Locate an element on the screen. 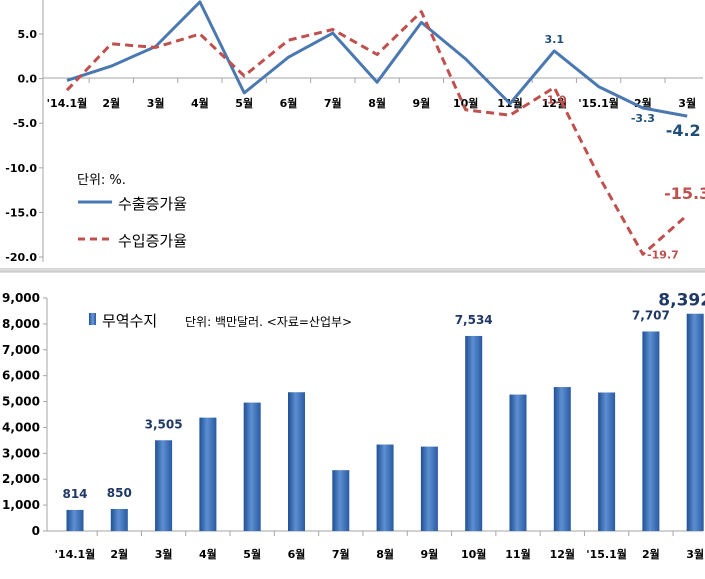 This screenshot has height=579, width=705. line-chart-x-tick-label: 5월 is located at coordinates (244, 103).